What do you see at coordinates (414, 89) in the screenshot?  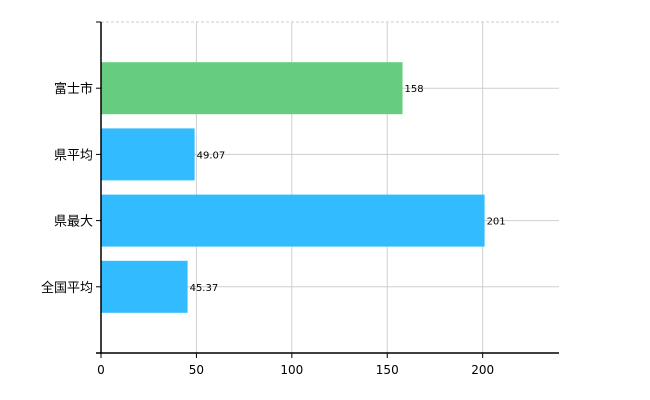 I see `data-label: 158` at bounding box center [414, 89].